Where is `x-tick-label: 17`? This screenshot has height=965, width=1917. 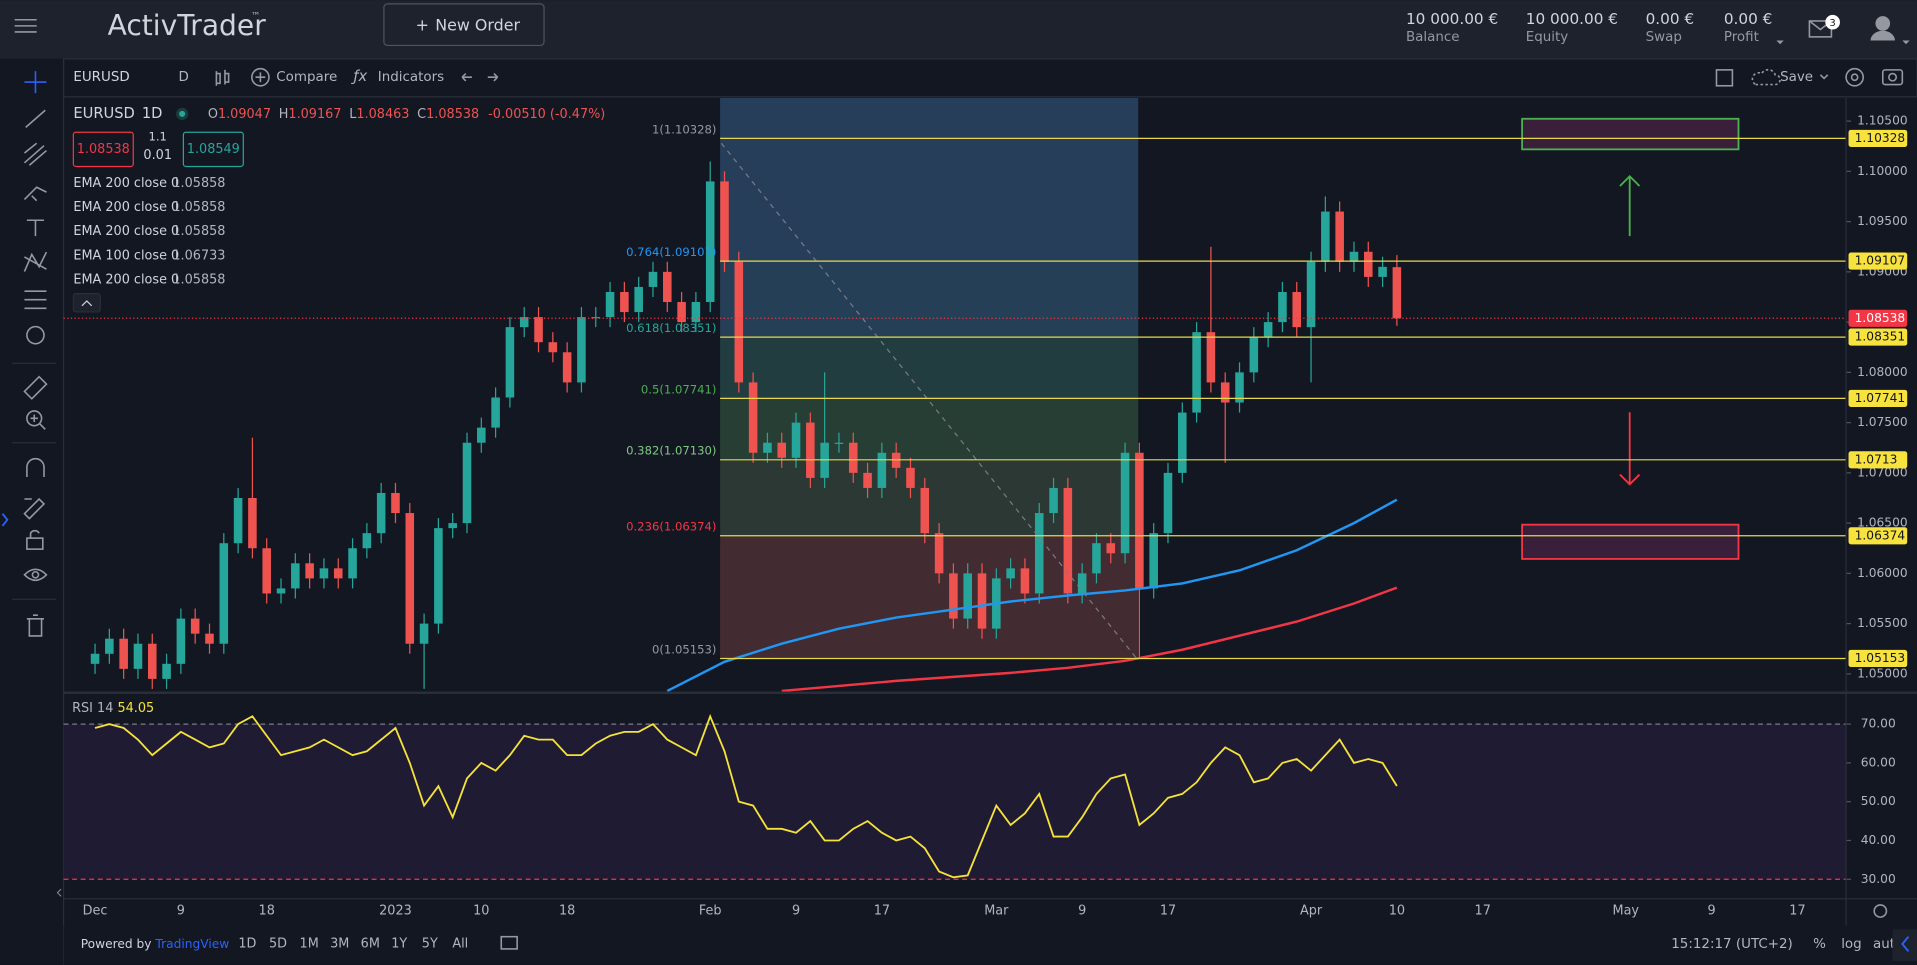 x-tick-label: 17 is located at coordinates (1168, 911).